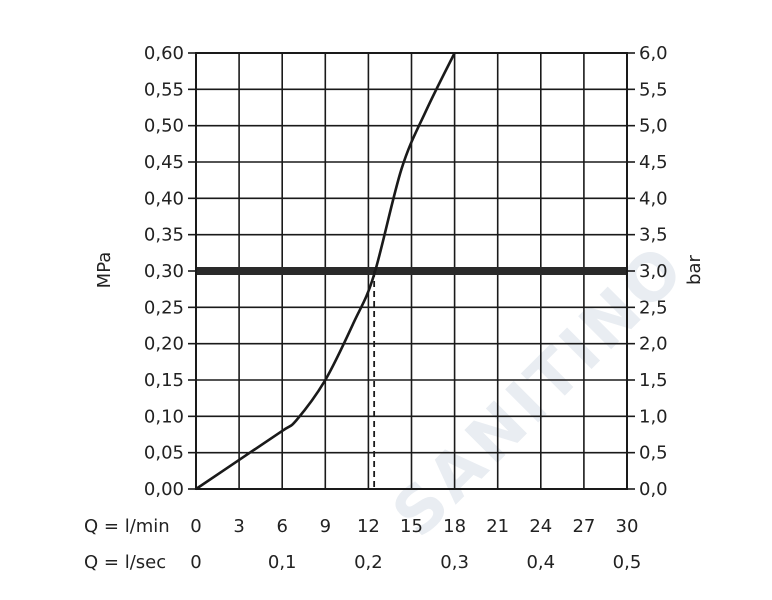 This screenshot has height=600, width=772. I want to click on x-sec-tick-label: 0, so click(195, 562).